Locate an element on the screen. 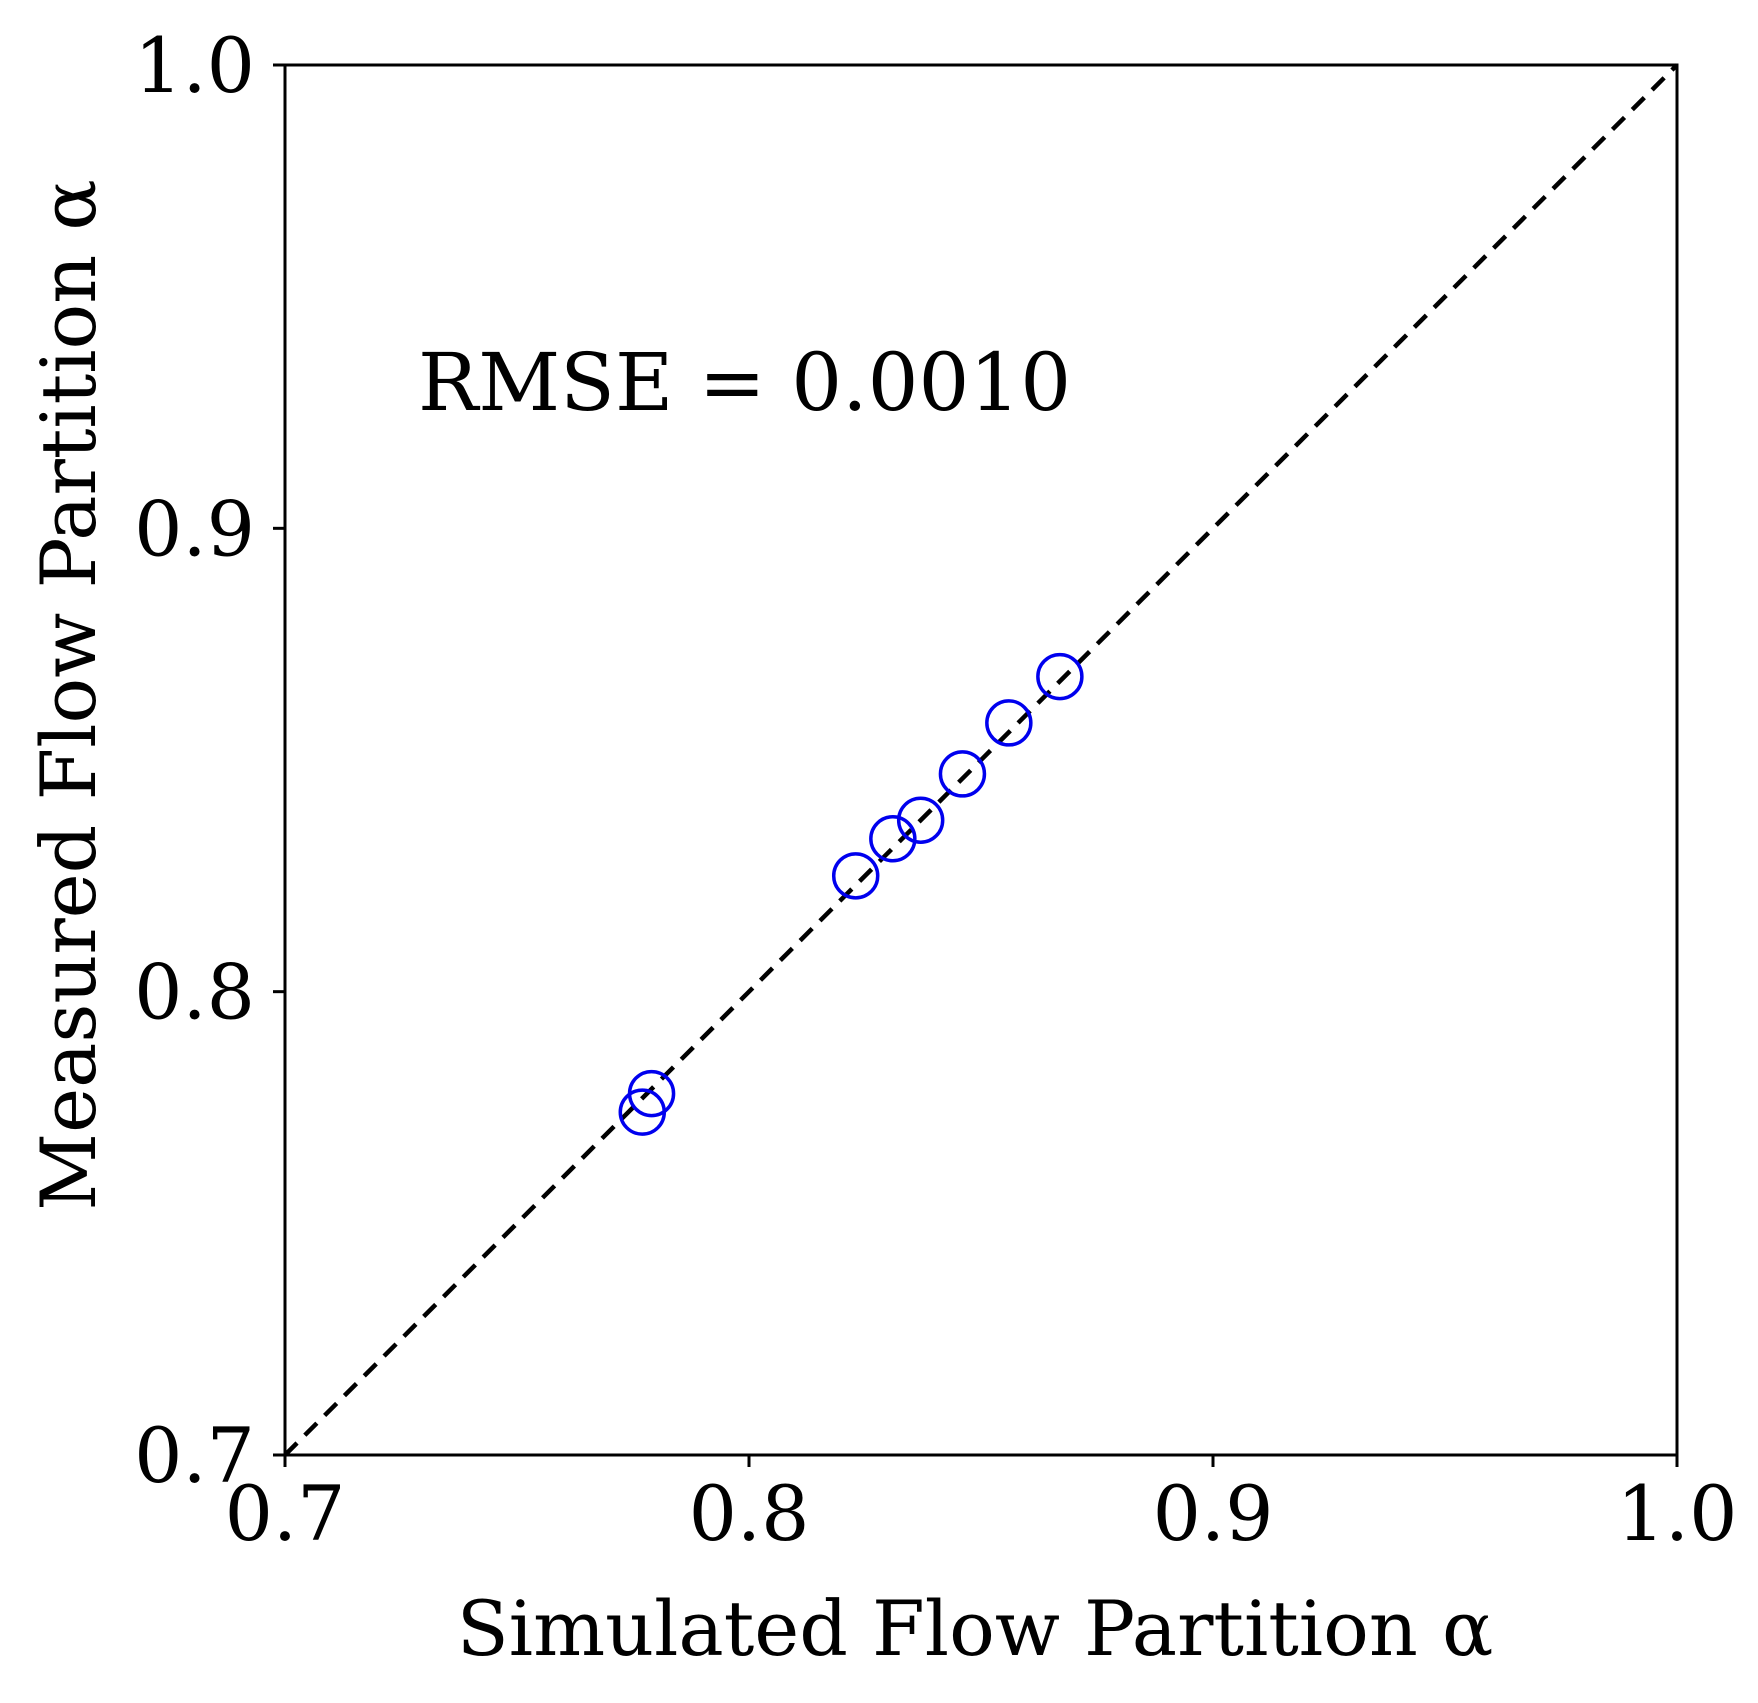  x-tick-label: 0.9 is located at coordinates (1213, 1513).